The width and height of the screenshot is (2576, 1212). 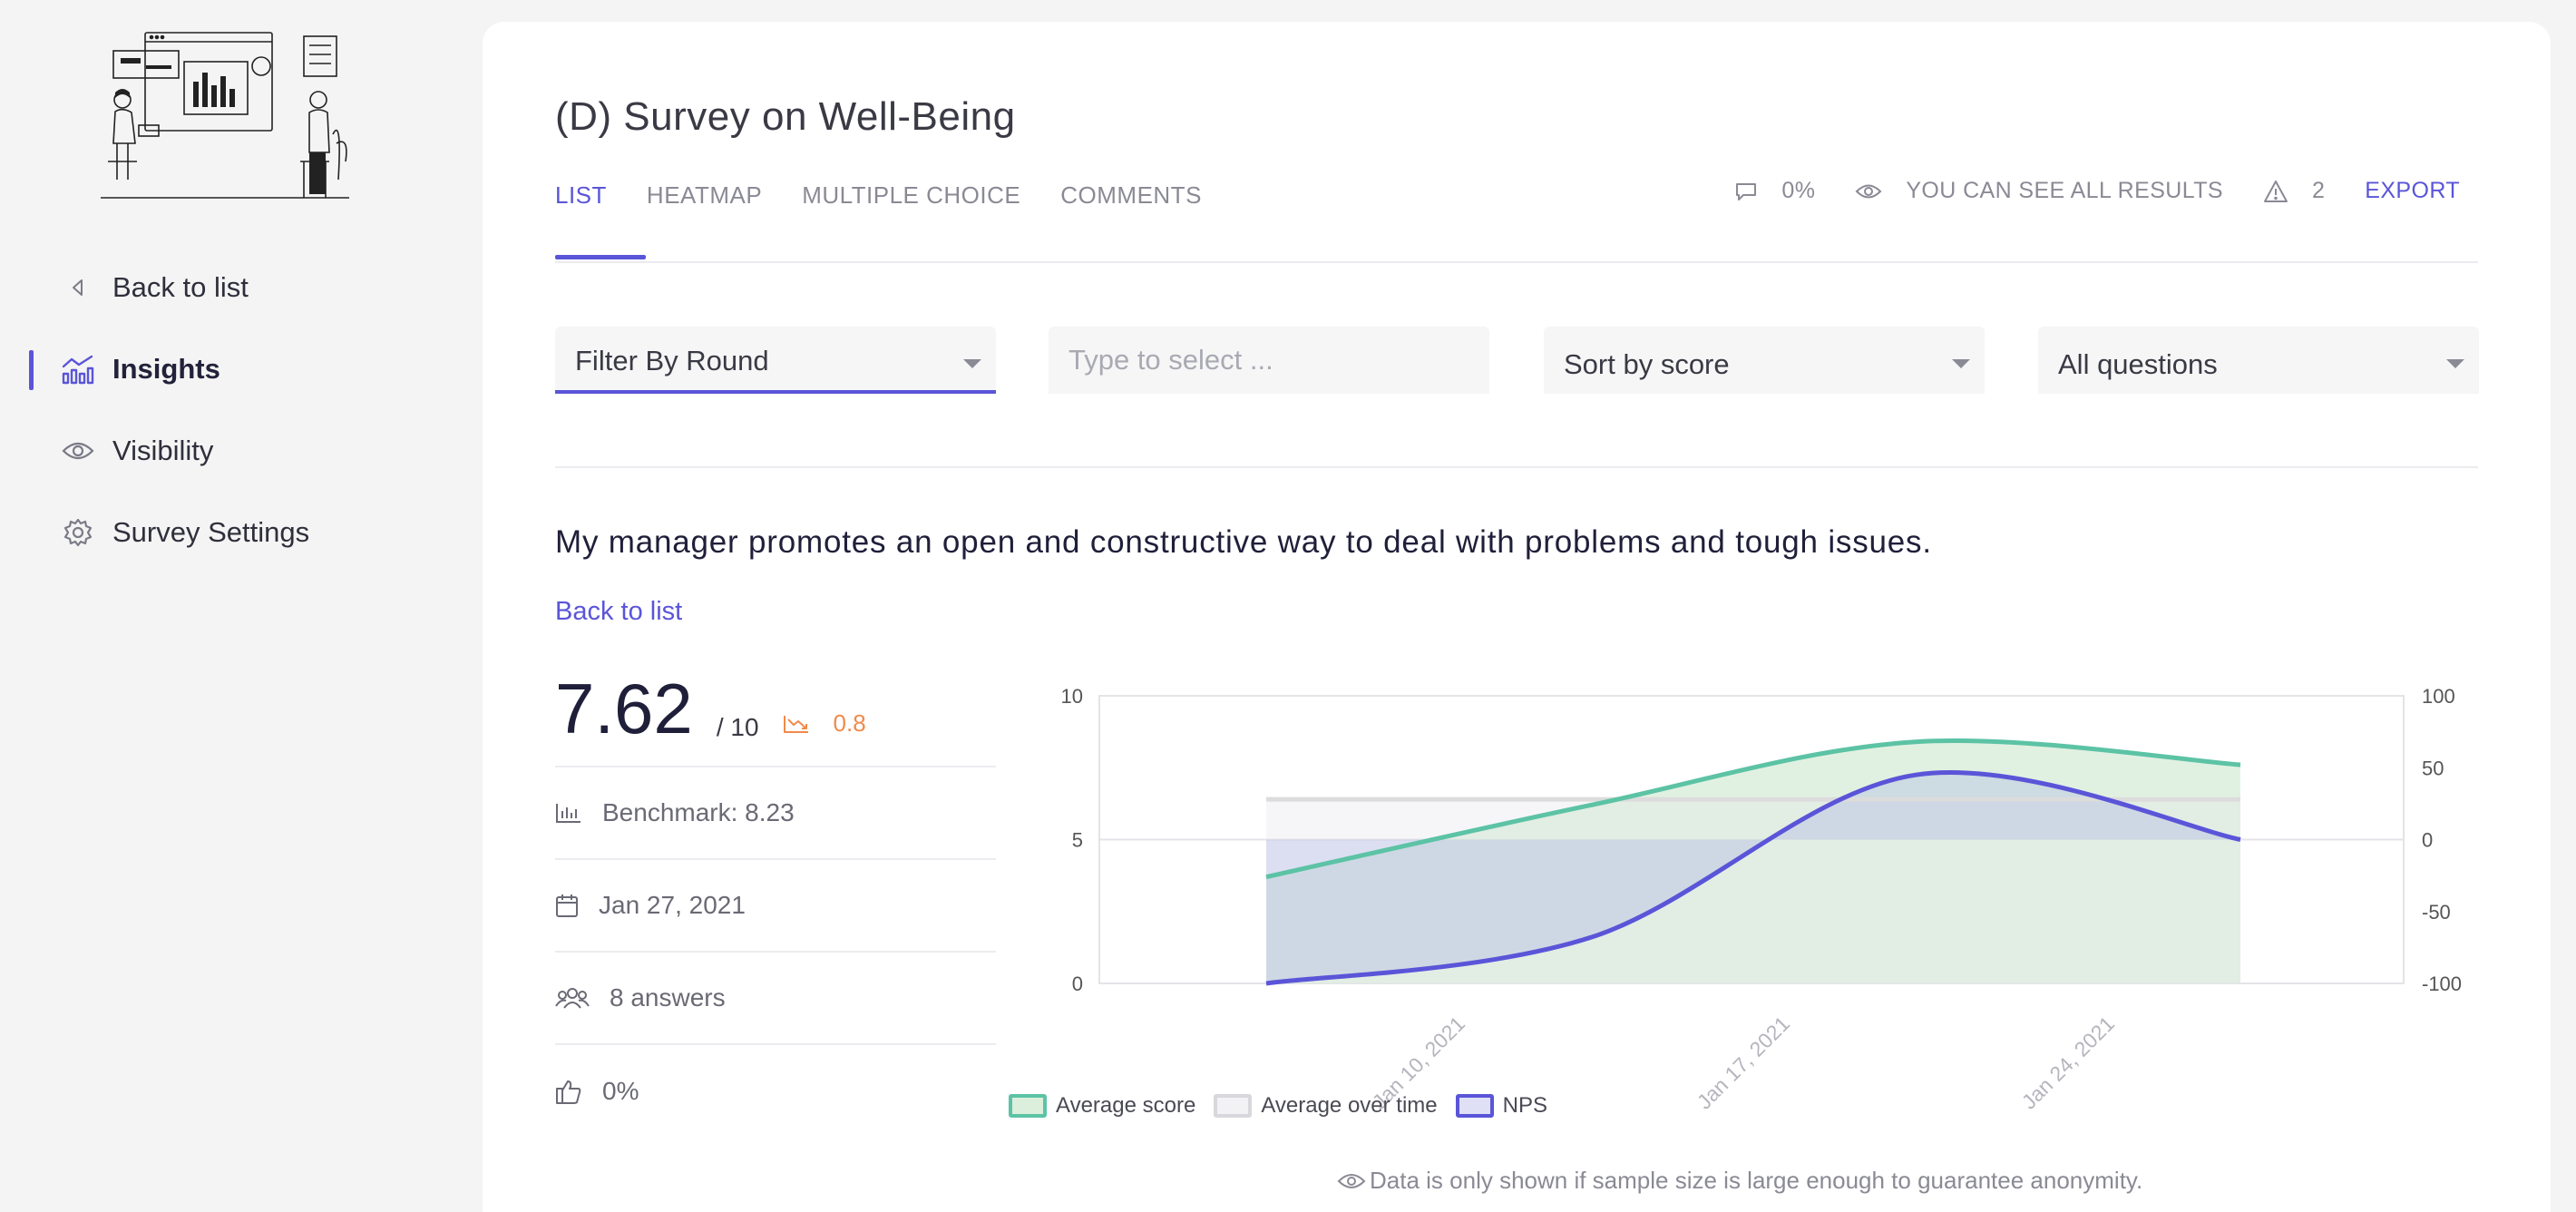 I want to click on questions-label: All questions, so click(x=2138, y=364).